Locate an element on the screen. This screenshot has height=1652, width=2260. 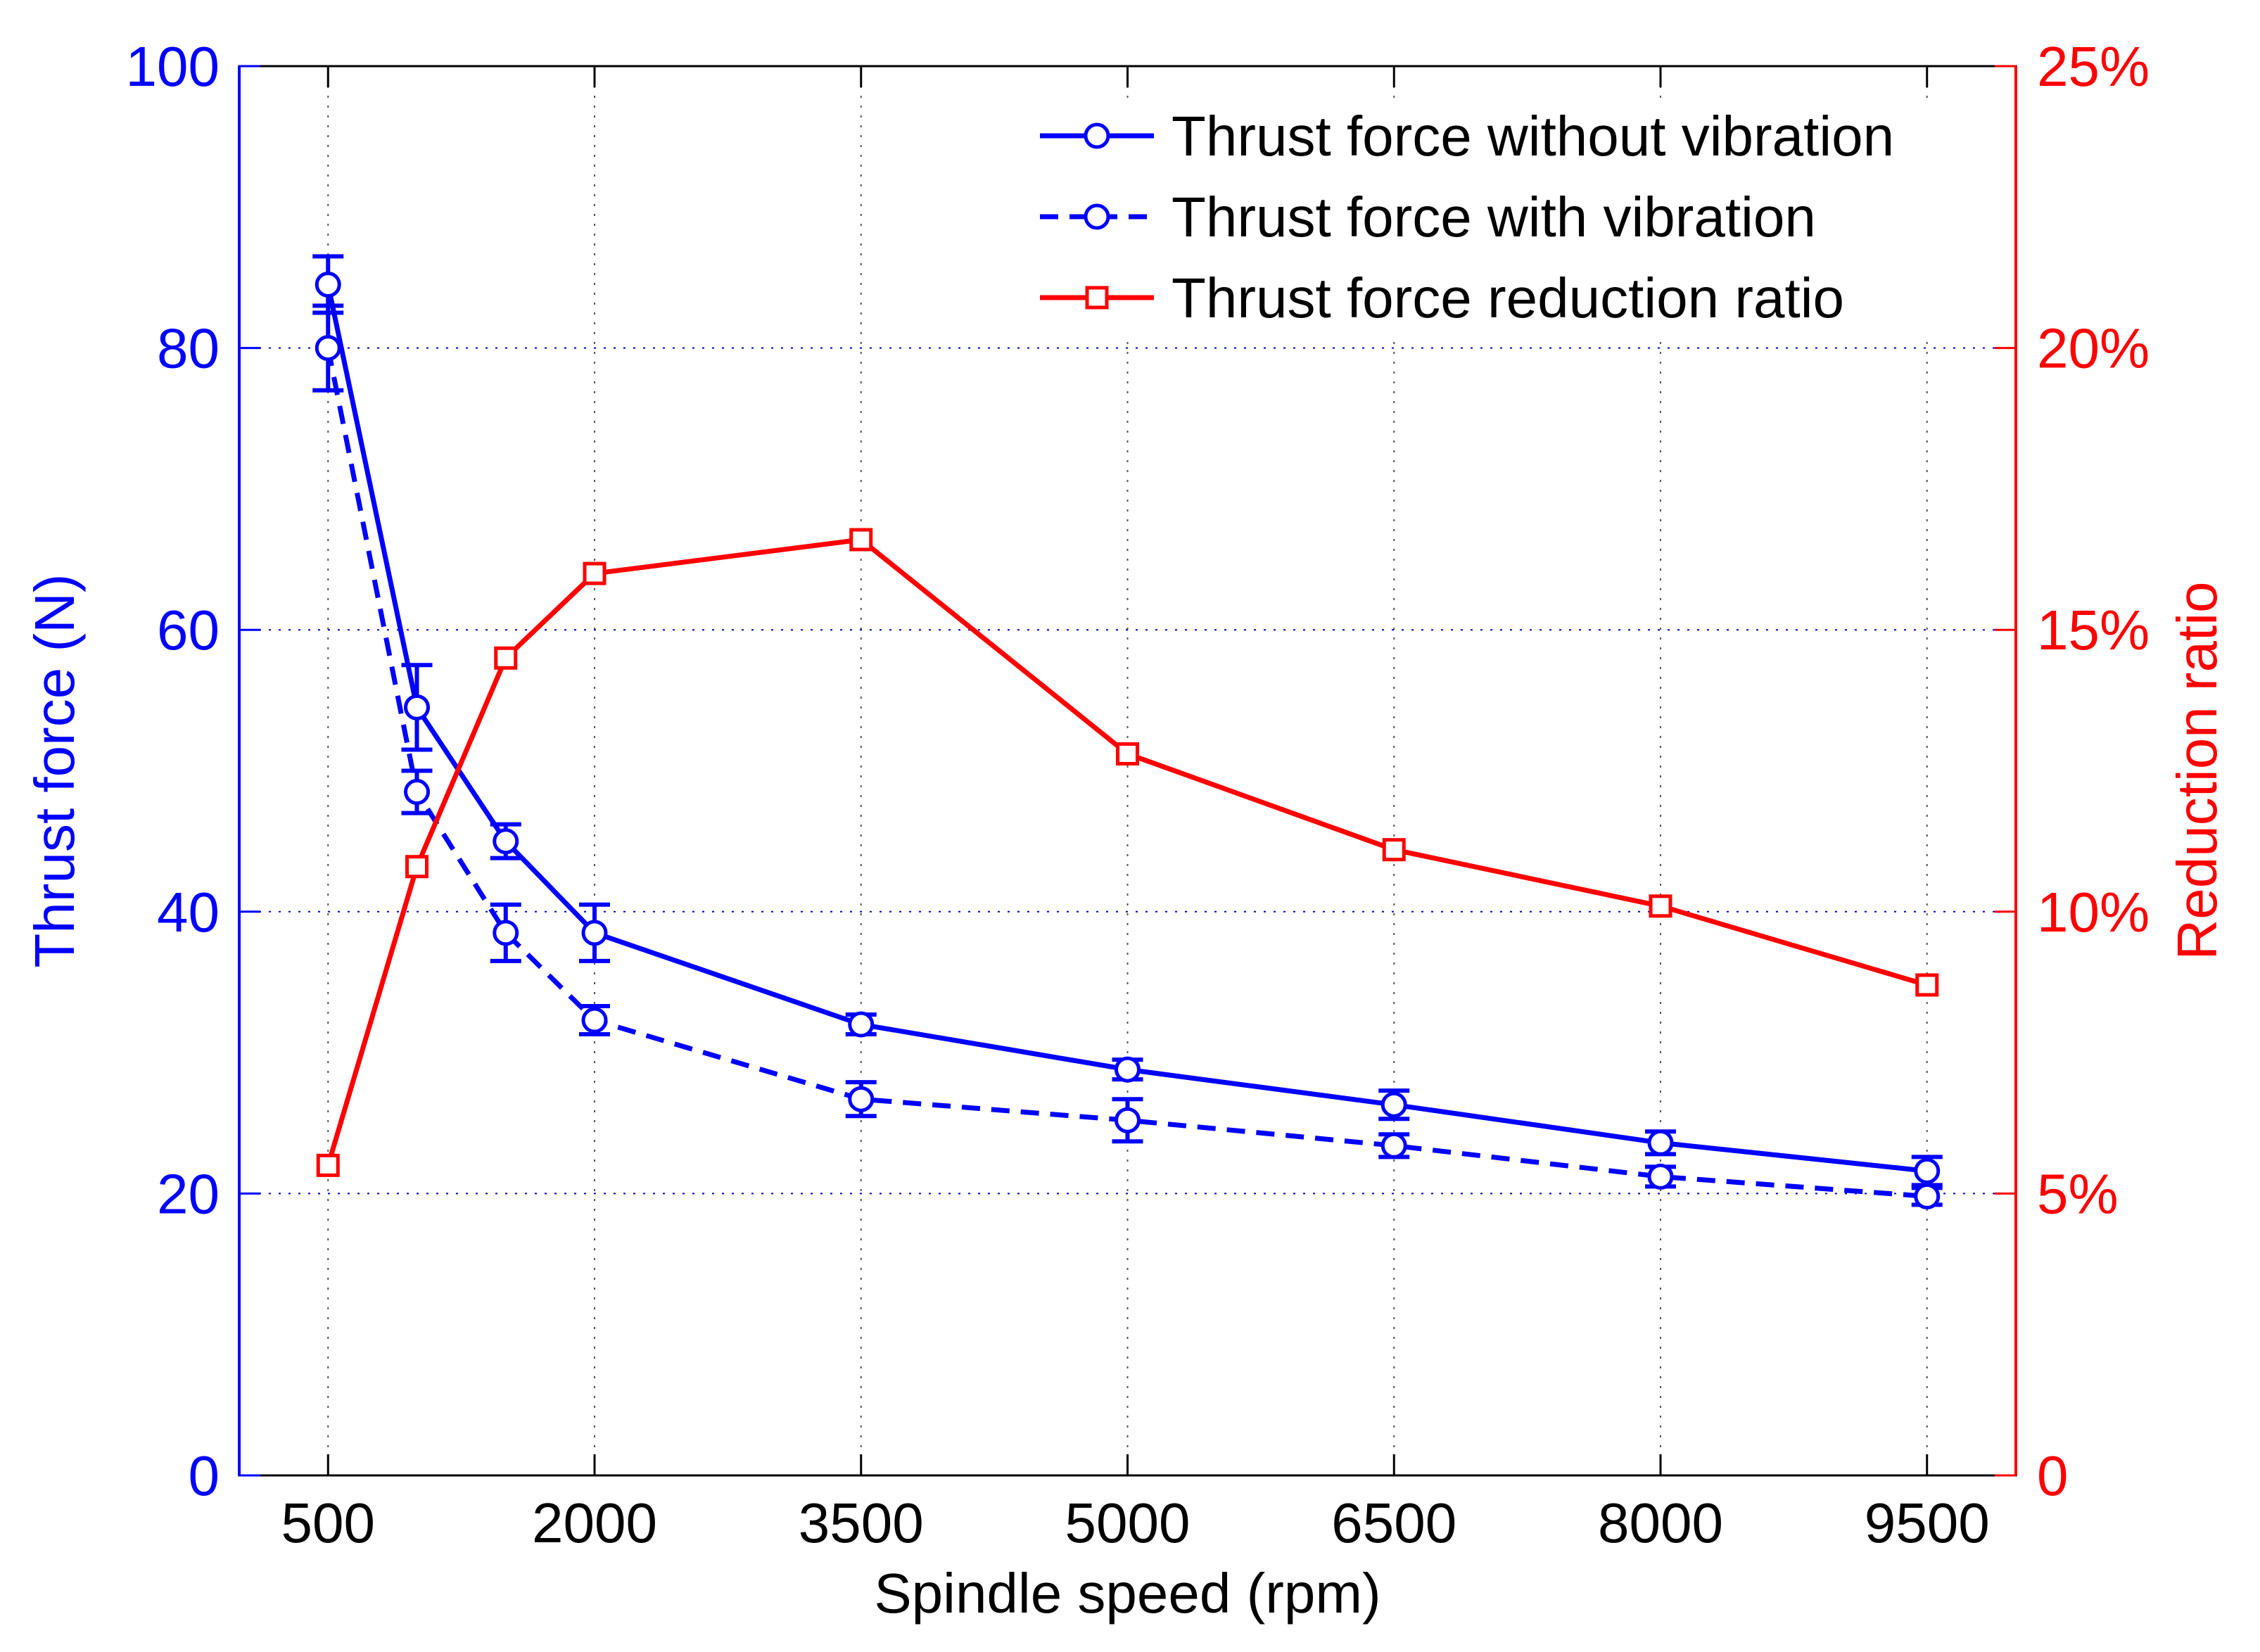
legend-label-without-vibration: Thrust force without vibration is located at coordinates (1533, 136).